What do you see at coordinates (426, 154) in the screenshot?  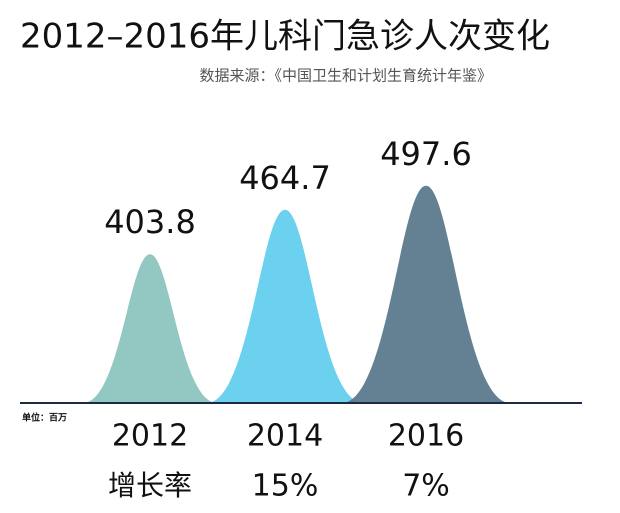 I see `value-label: 497.6` at bounding box center [426, 154].